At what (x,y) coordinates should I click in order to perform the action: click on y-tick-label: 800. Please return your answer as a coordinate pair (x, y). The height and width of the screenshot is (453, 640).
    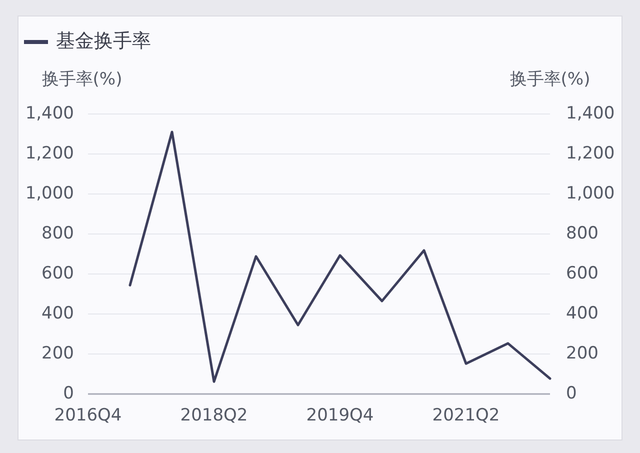
    Looking at the image, I should click on (58, 234).